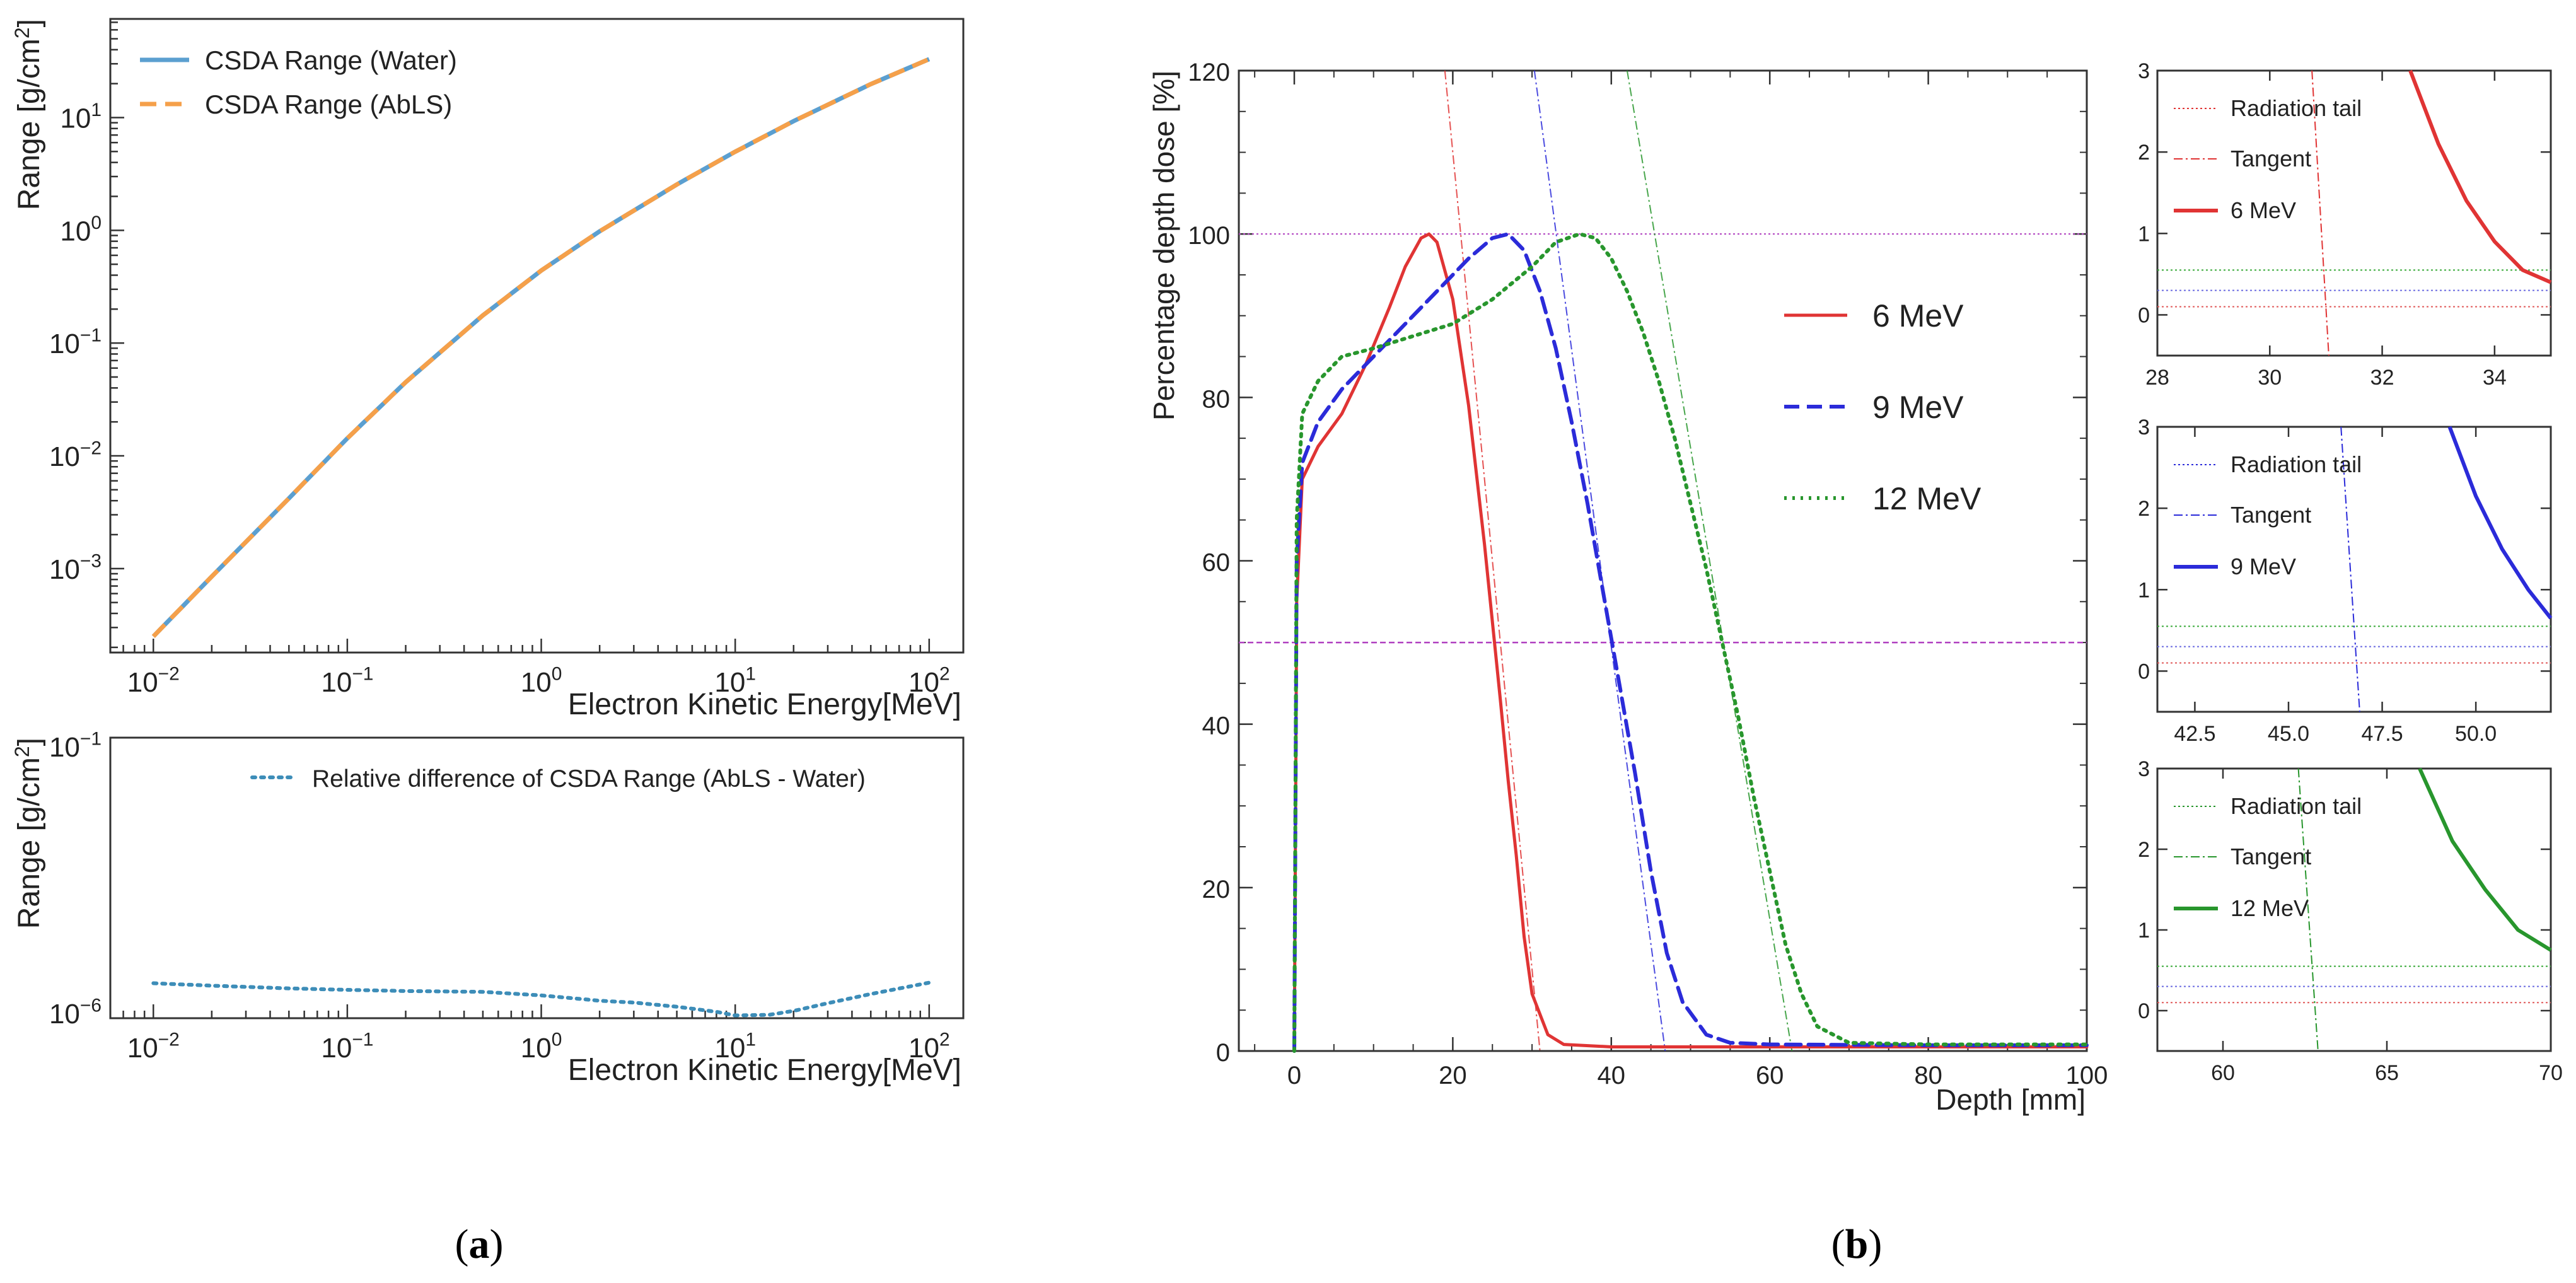 The height and width of the screenshot is (1283, 2576). What do you see at coordinates (1209, 73) in the screenshot?
I see `y-tick-label: 120` at bounding box center [1209, 73].